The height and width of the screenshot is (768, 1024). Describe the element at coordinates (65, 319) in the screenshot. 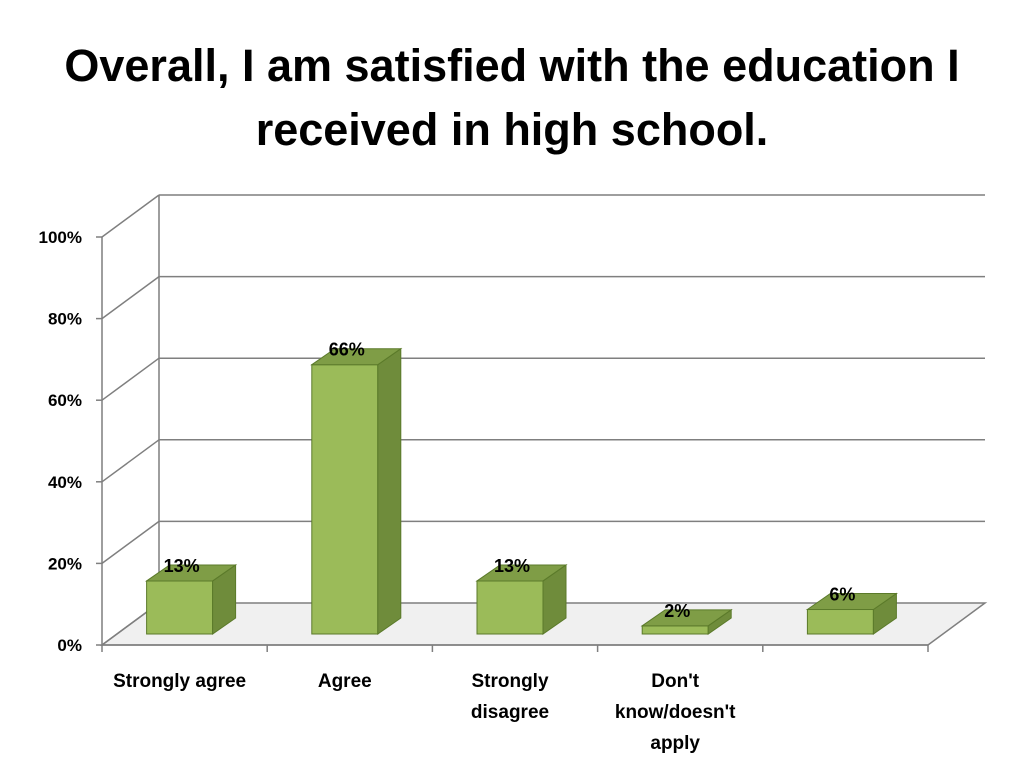

I see `y-tick-label: 80%` at that location.